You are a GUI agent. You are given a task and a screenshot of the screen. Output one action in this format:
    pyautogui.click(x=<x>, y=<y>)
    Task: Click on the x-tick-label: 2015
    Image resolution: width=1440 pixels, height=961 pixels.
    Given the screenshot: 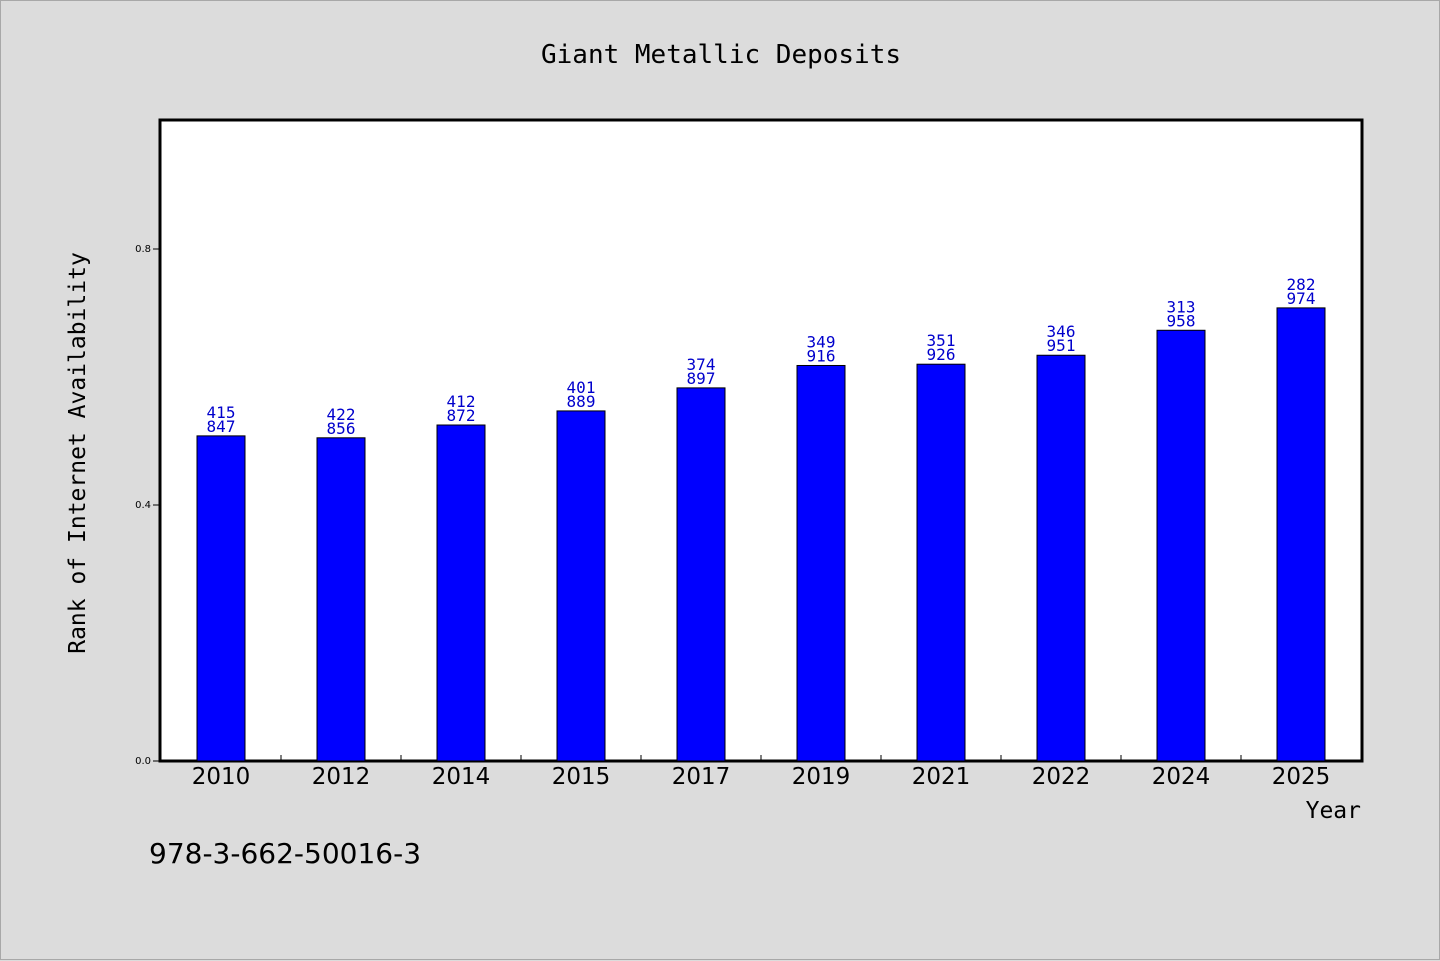 What is the action you would take?
    pyautogui.click(x=581, y=777)
    